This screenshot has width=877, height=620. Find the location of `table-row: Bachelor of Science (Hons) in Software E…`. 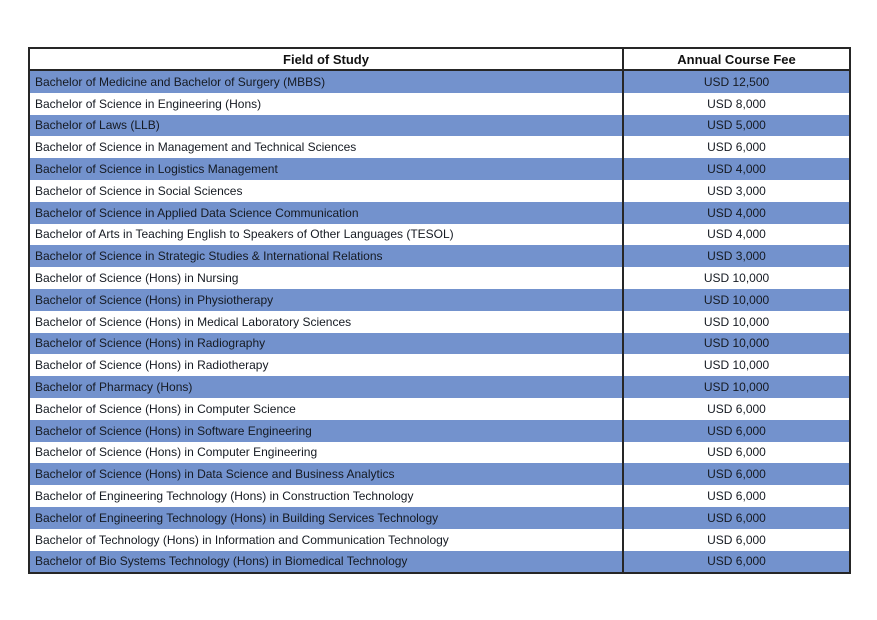

table-row: Bachelor of Science (Hons) in Software E… is located at coordinates (439, 430).